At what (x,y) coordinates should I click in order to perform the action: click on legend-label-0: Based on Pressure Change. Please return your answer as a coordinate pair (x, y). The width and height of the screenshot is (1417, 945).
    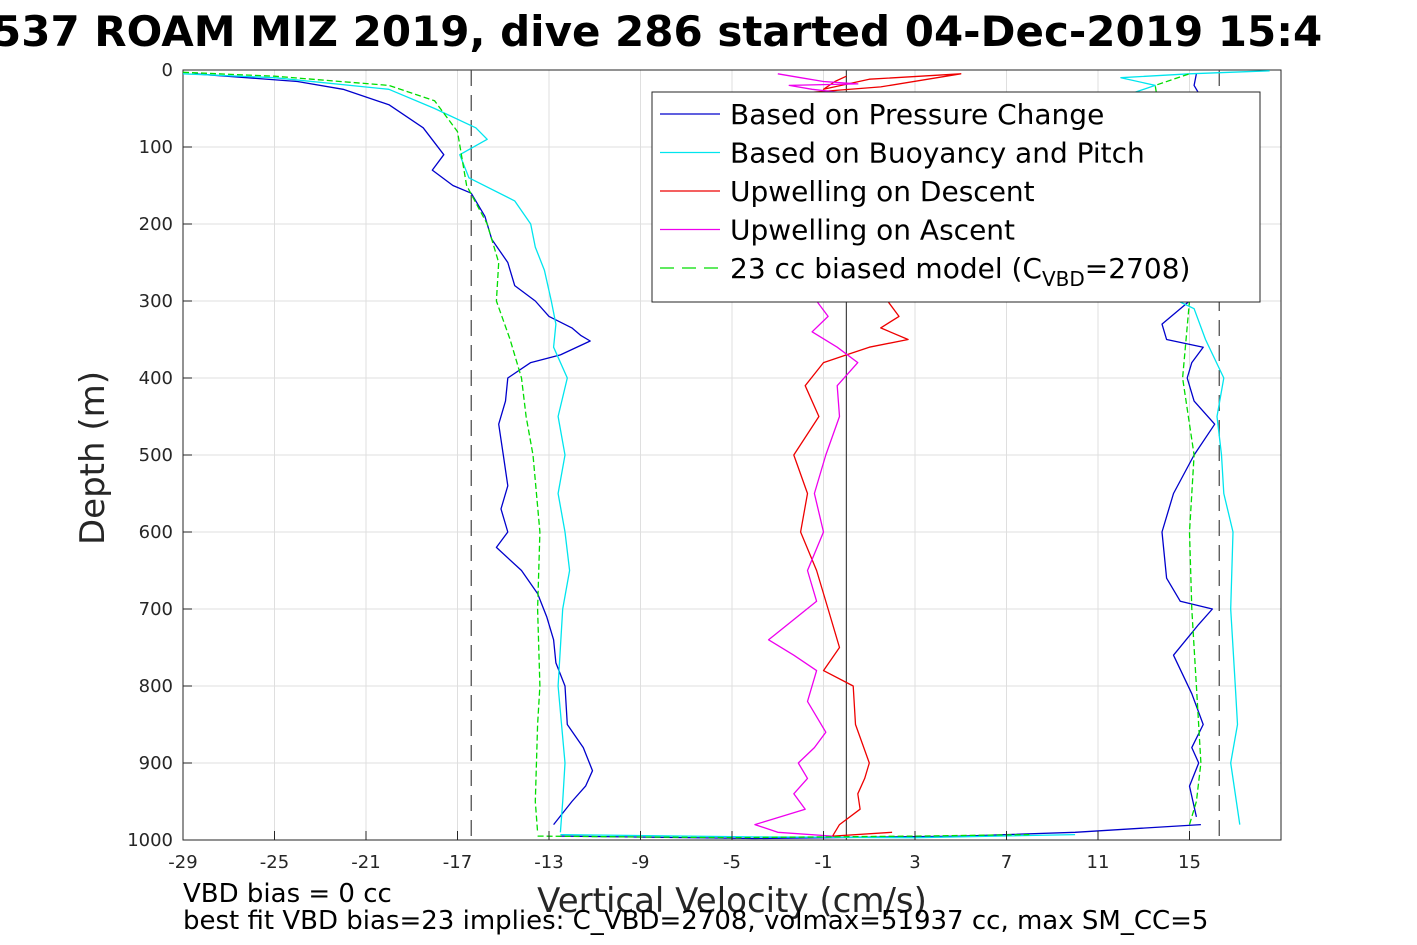
    Looking at the image, I should click on (917, 114).